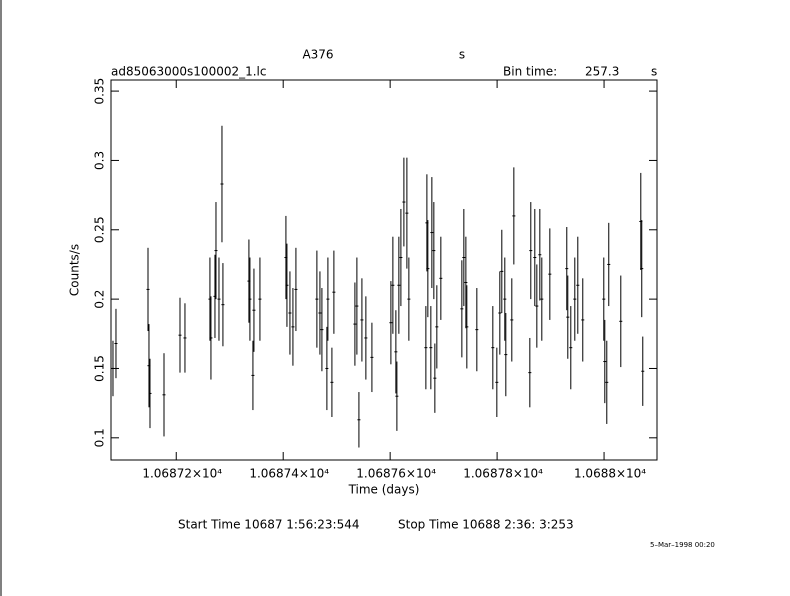 The image size is (790, 596). What do you see at coordinates (189, 72) in the screenshot?
I see `filename: ad85063000s100002_1.lc` at bounding box center [189, 72].